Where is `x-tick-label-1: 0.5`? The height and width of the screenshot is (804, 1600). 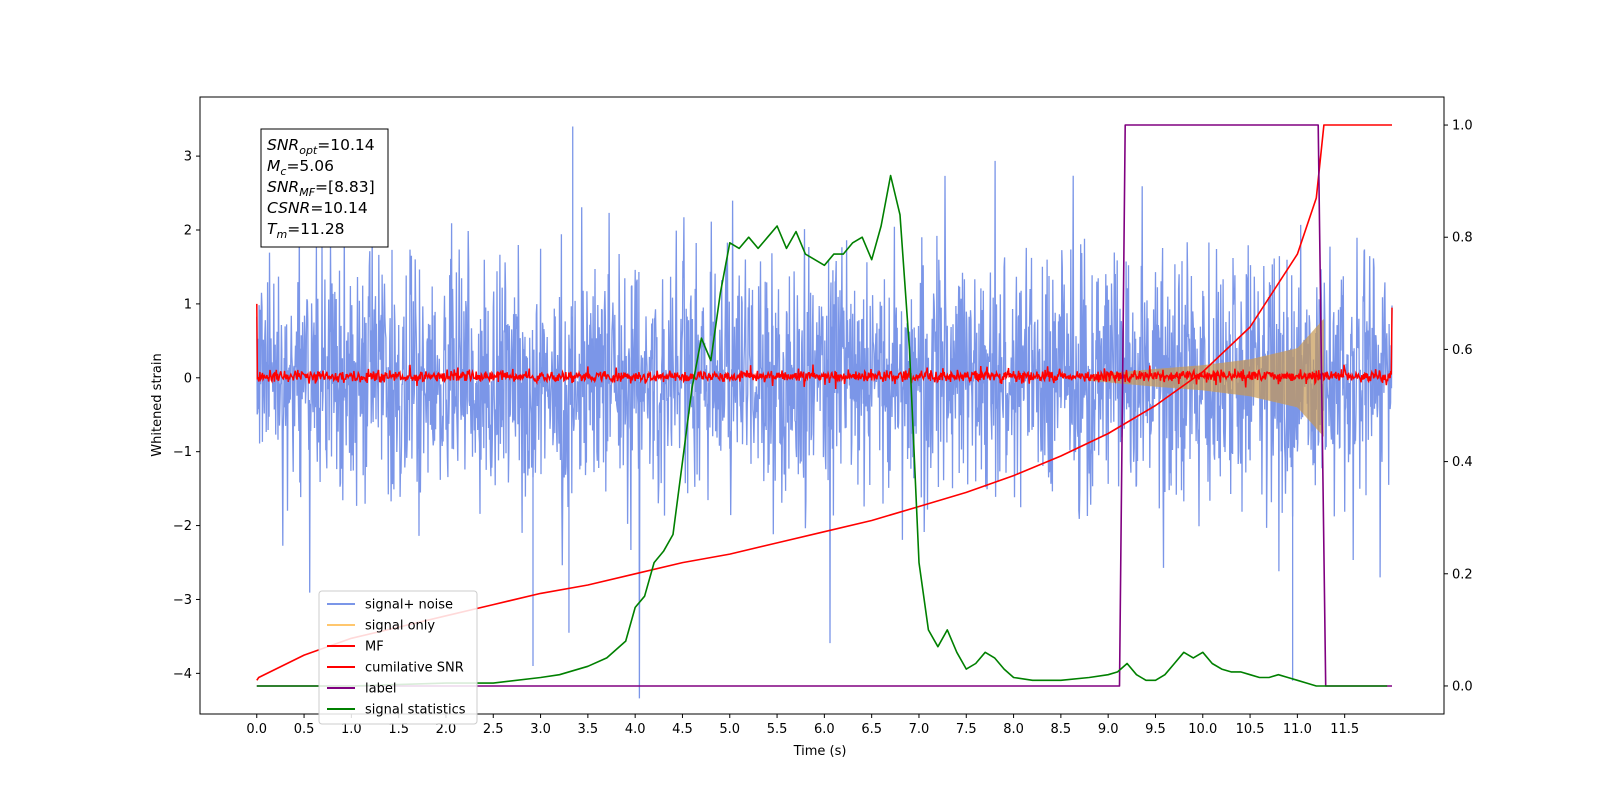
x-tick-label-1: 0.5 is located at coordinates (304, 729).